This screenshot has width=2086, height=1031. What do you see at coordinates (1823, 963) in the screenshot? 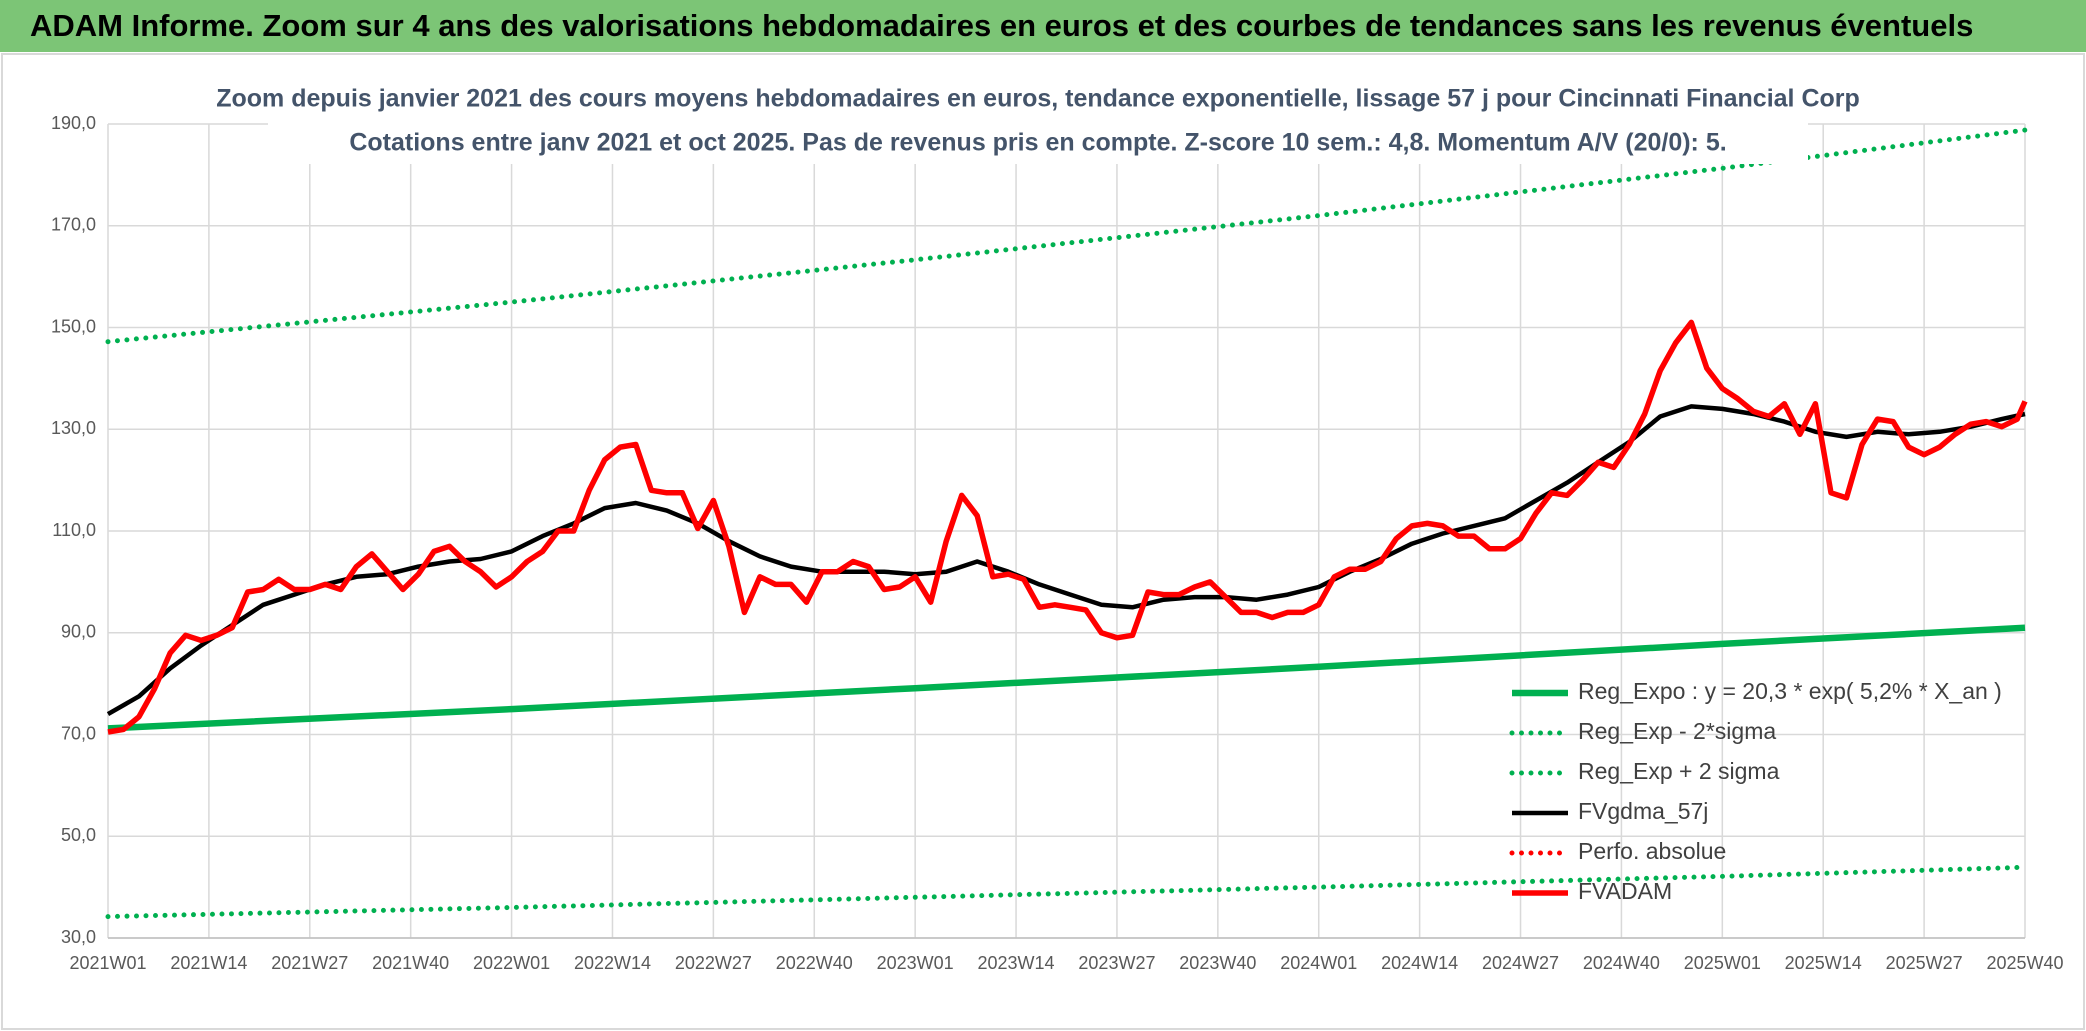
I see `x-tick-label: 2025W14` at bounding box center [1823, 963].